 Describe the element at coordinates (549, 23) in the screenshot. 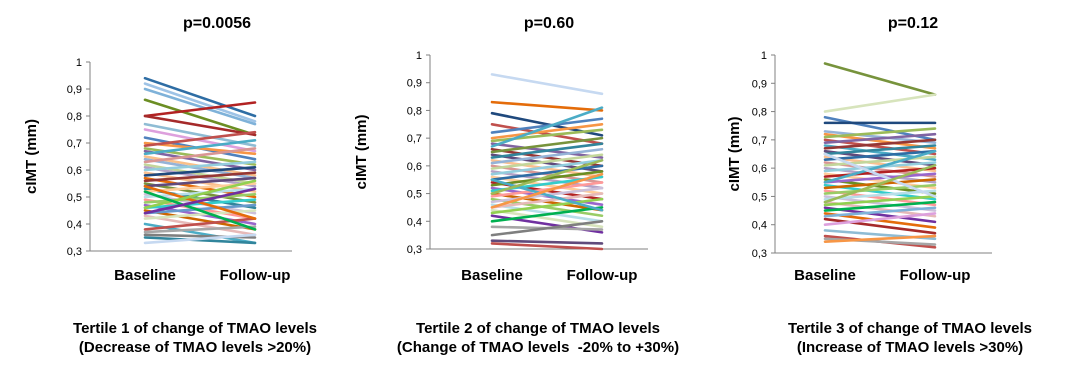

I see `chart-title: p=0.60` at that location.